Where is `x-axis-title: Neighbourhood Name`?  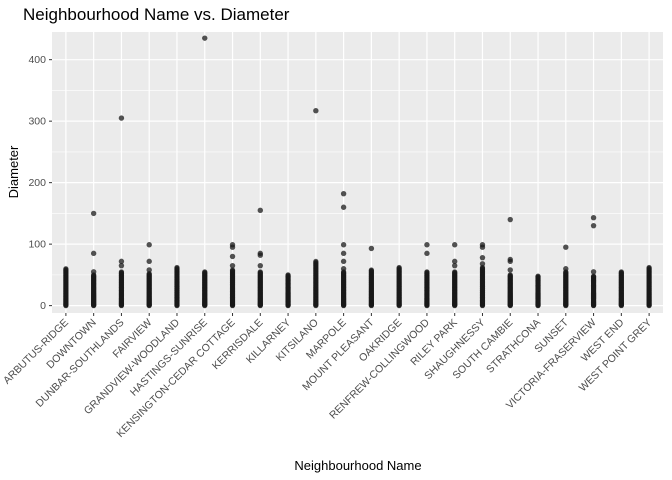
x-axis-title: Neighbourhood Name is located at coordinates (357, 465).